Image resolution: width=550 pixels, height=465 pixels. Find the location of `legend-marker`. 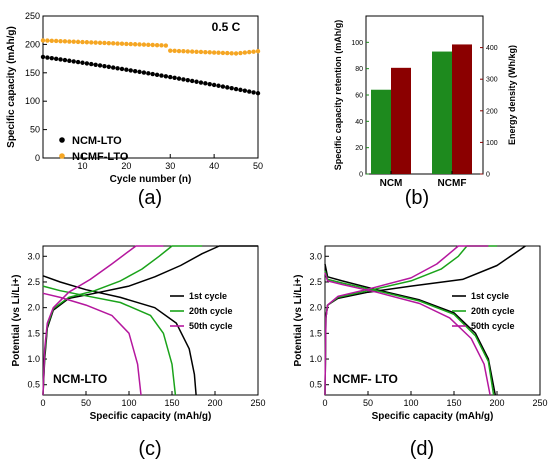

legend-marker is located at coordinates (62, 140).